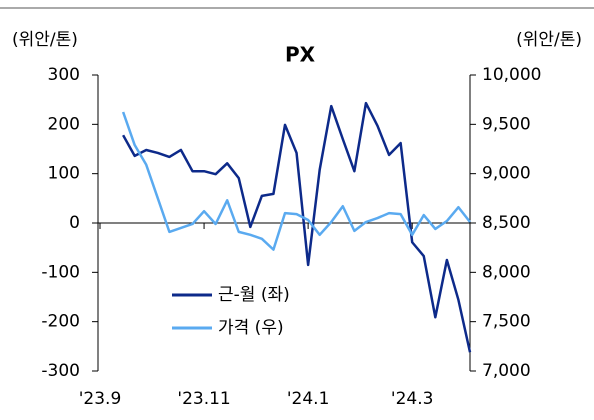  I want to click on y2-tick-label: 8,500, so click(506, 223).